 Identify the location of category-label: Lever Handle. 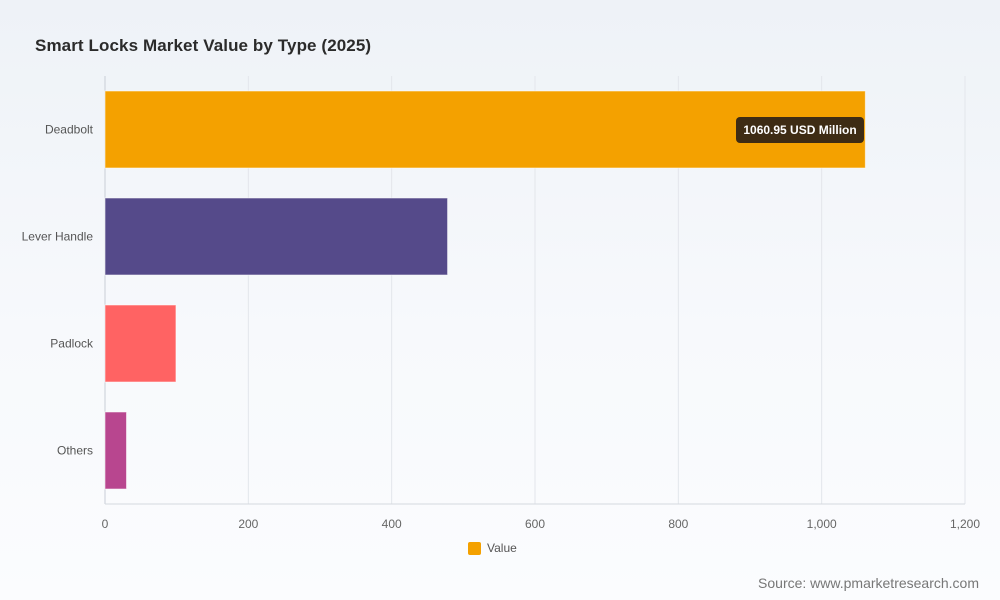
(58, 237).